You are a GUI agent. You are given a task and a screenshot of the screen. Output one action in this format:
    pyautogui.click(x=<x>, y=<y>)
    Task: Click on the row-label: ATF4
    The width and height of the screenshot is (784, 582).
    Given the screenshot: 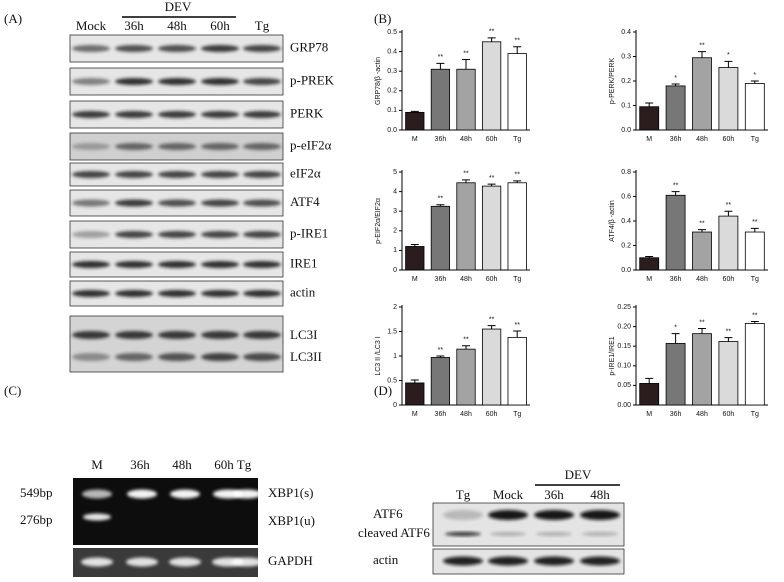 What is the action you would take?
    pyautogui.click(x=305, y=201)
    